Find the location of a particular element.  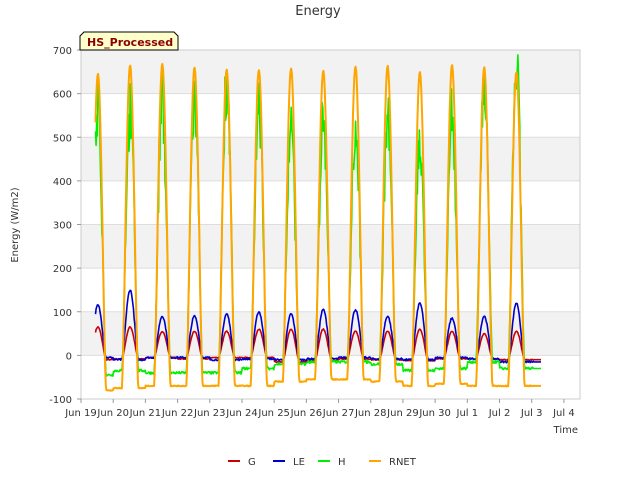

x-tick-label: Jun 27 is located at coordinates (338, 413).